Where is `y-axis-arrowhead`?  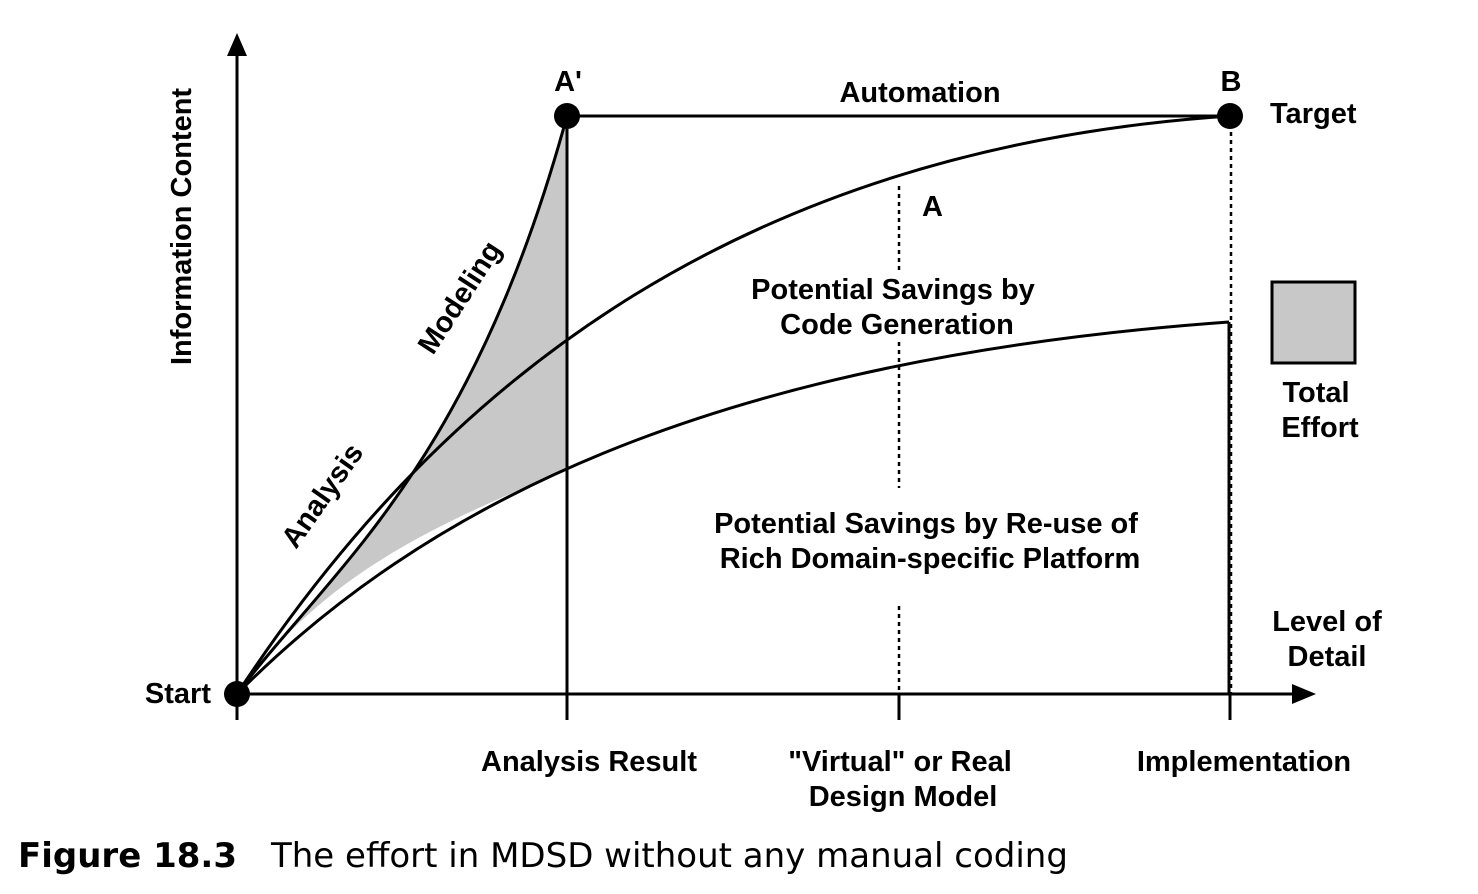 y-axis-arrowhead is located at coordinates (237, 44).